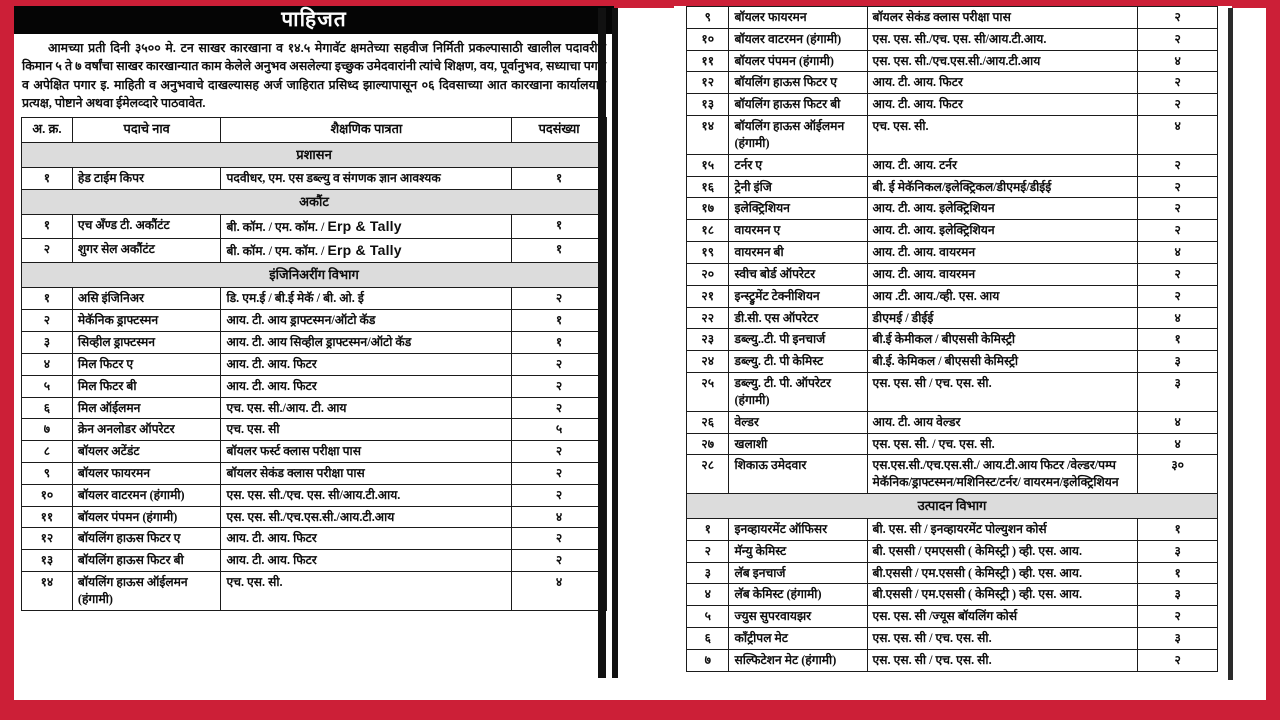  What do you see at coordinates (602, 343) in the screenshot?
I see `page-spine-left` at bounding box center [602, 343].